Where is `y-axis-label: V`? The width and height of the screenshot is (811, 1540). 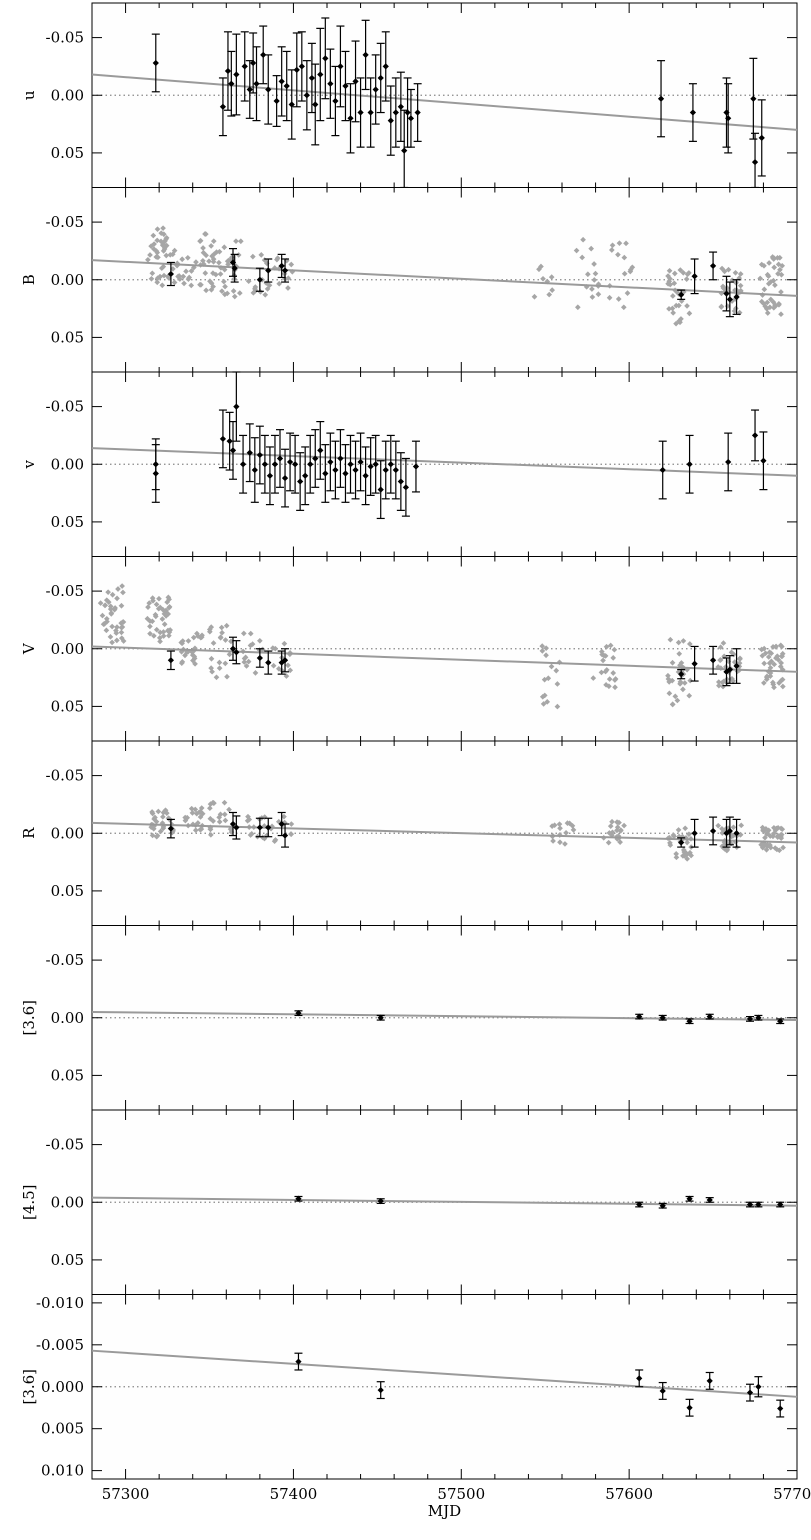
y-axis-label: V is located at coordinates (29, 648).